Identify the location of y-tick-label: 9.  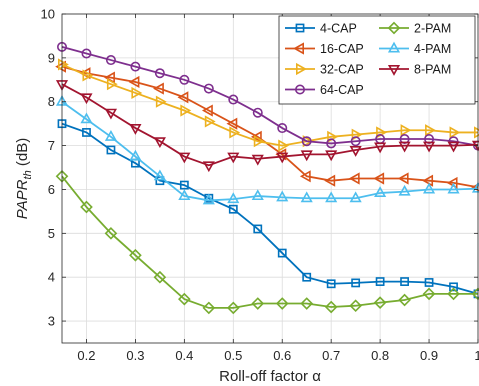
(51, 57).